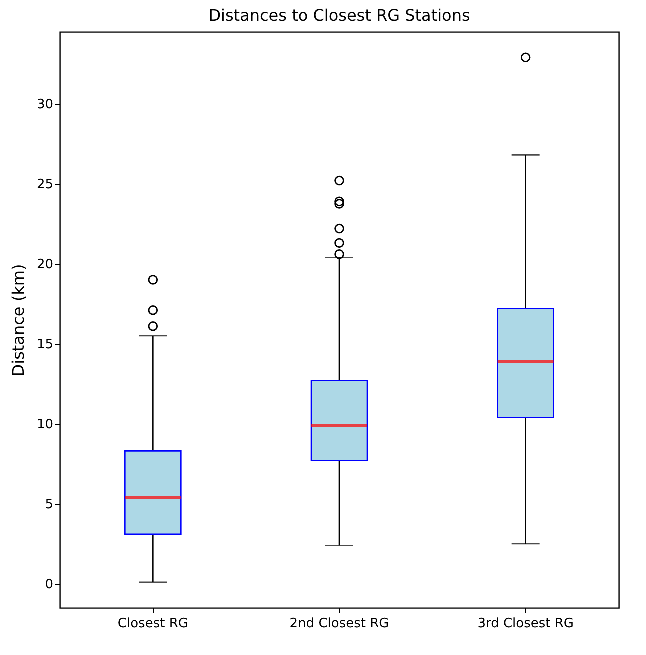  I want to click on y-axis-title: Distance (km), so click(18, 320).